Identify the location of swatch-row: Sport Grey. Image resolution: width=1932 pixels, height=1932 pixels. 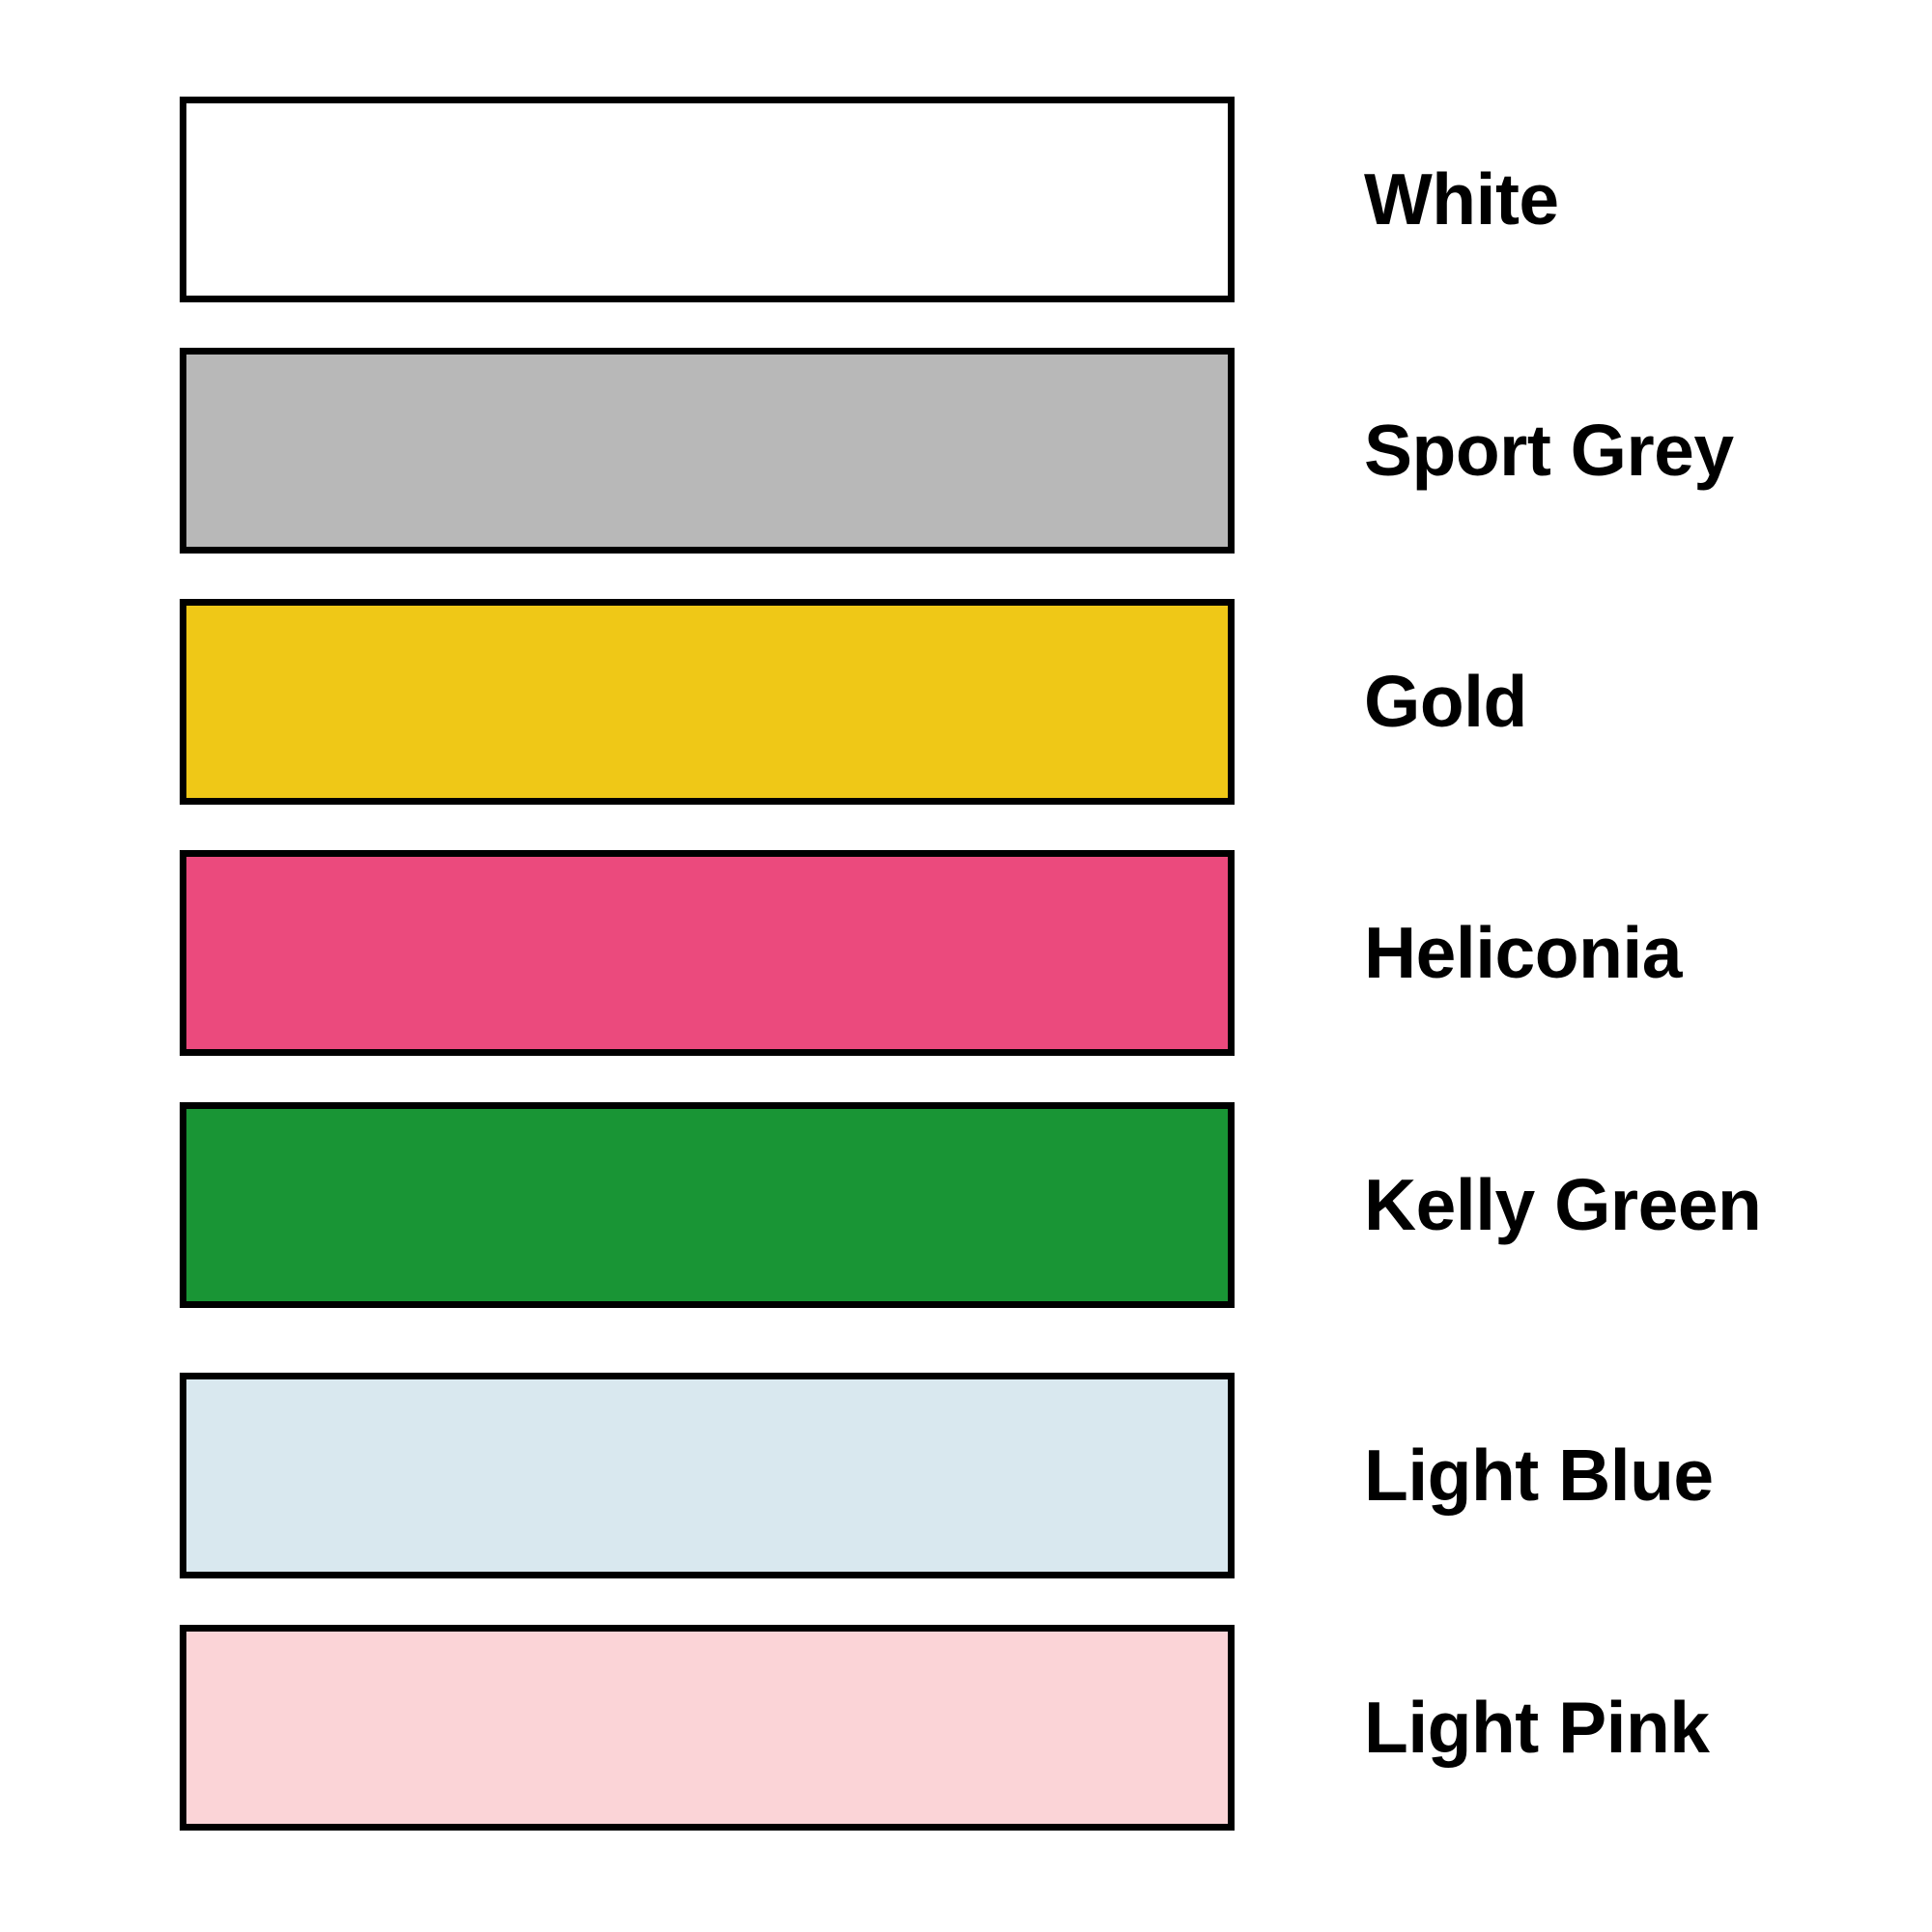
(966, 451).